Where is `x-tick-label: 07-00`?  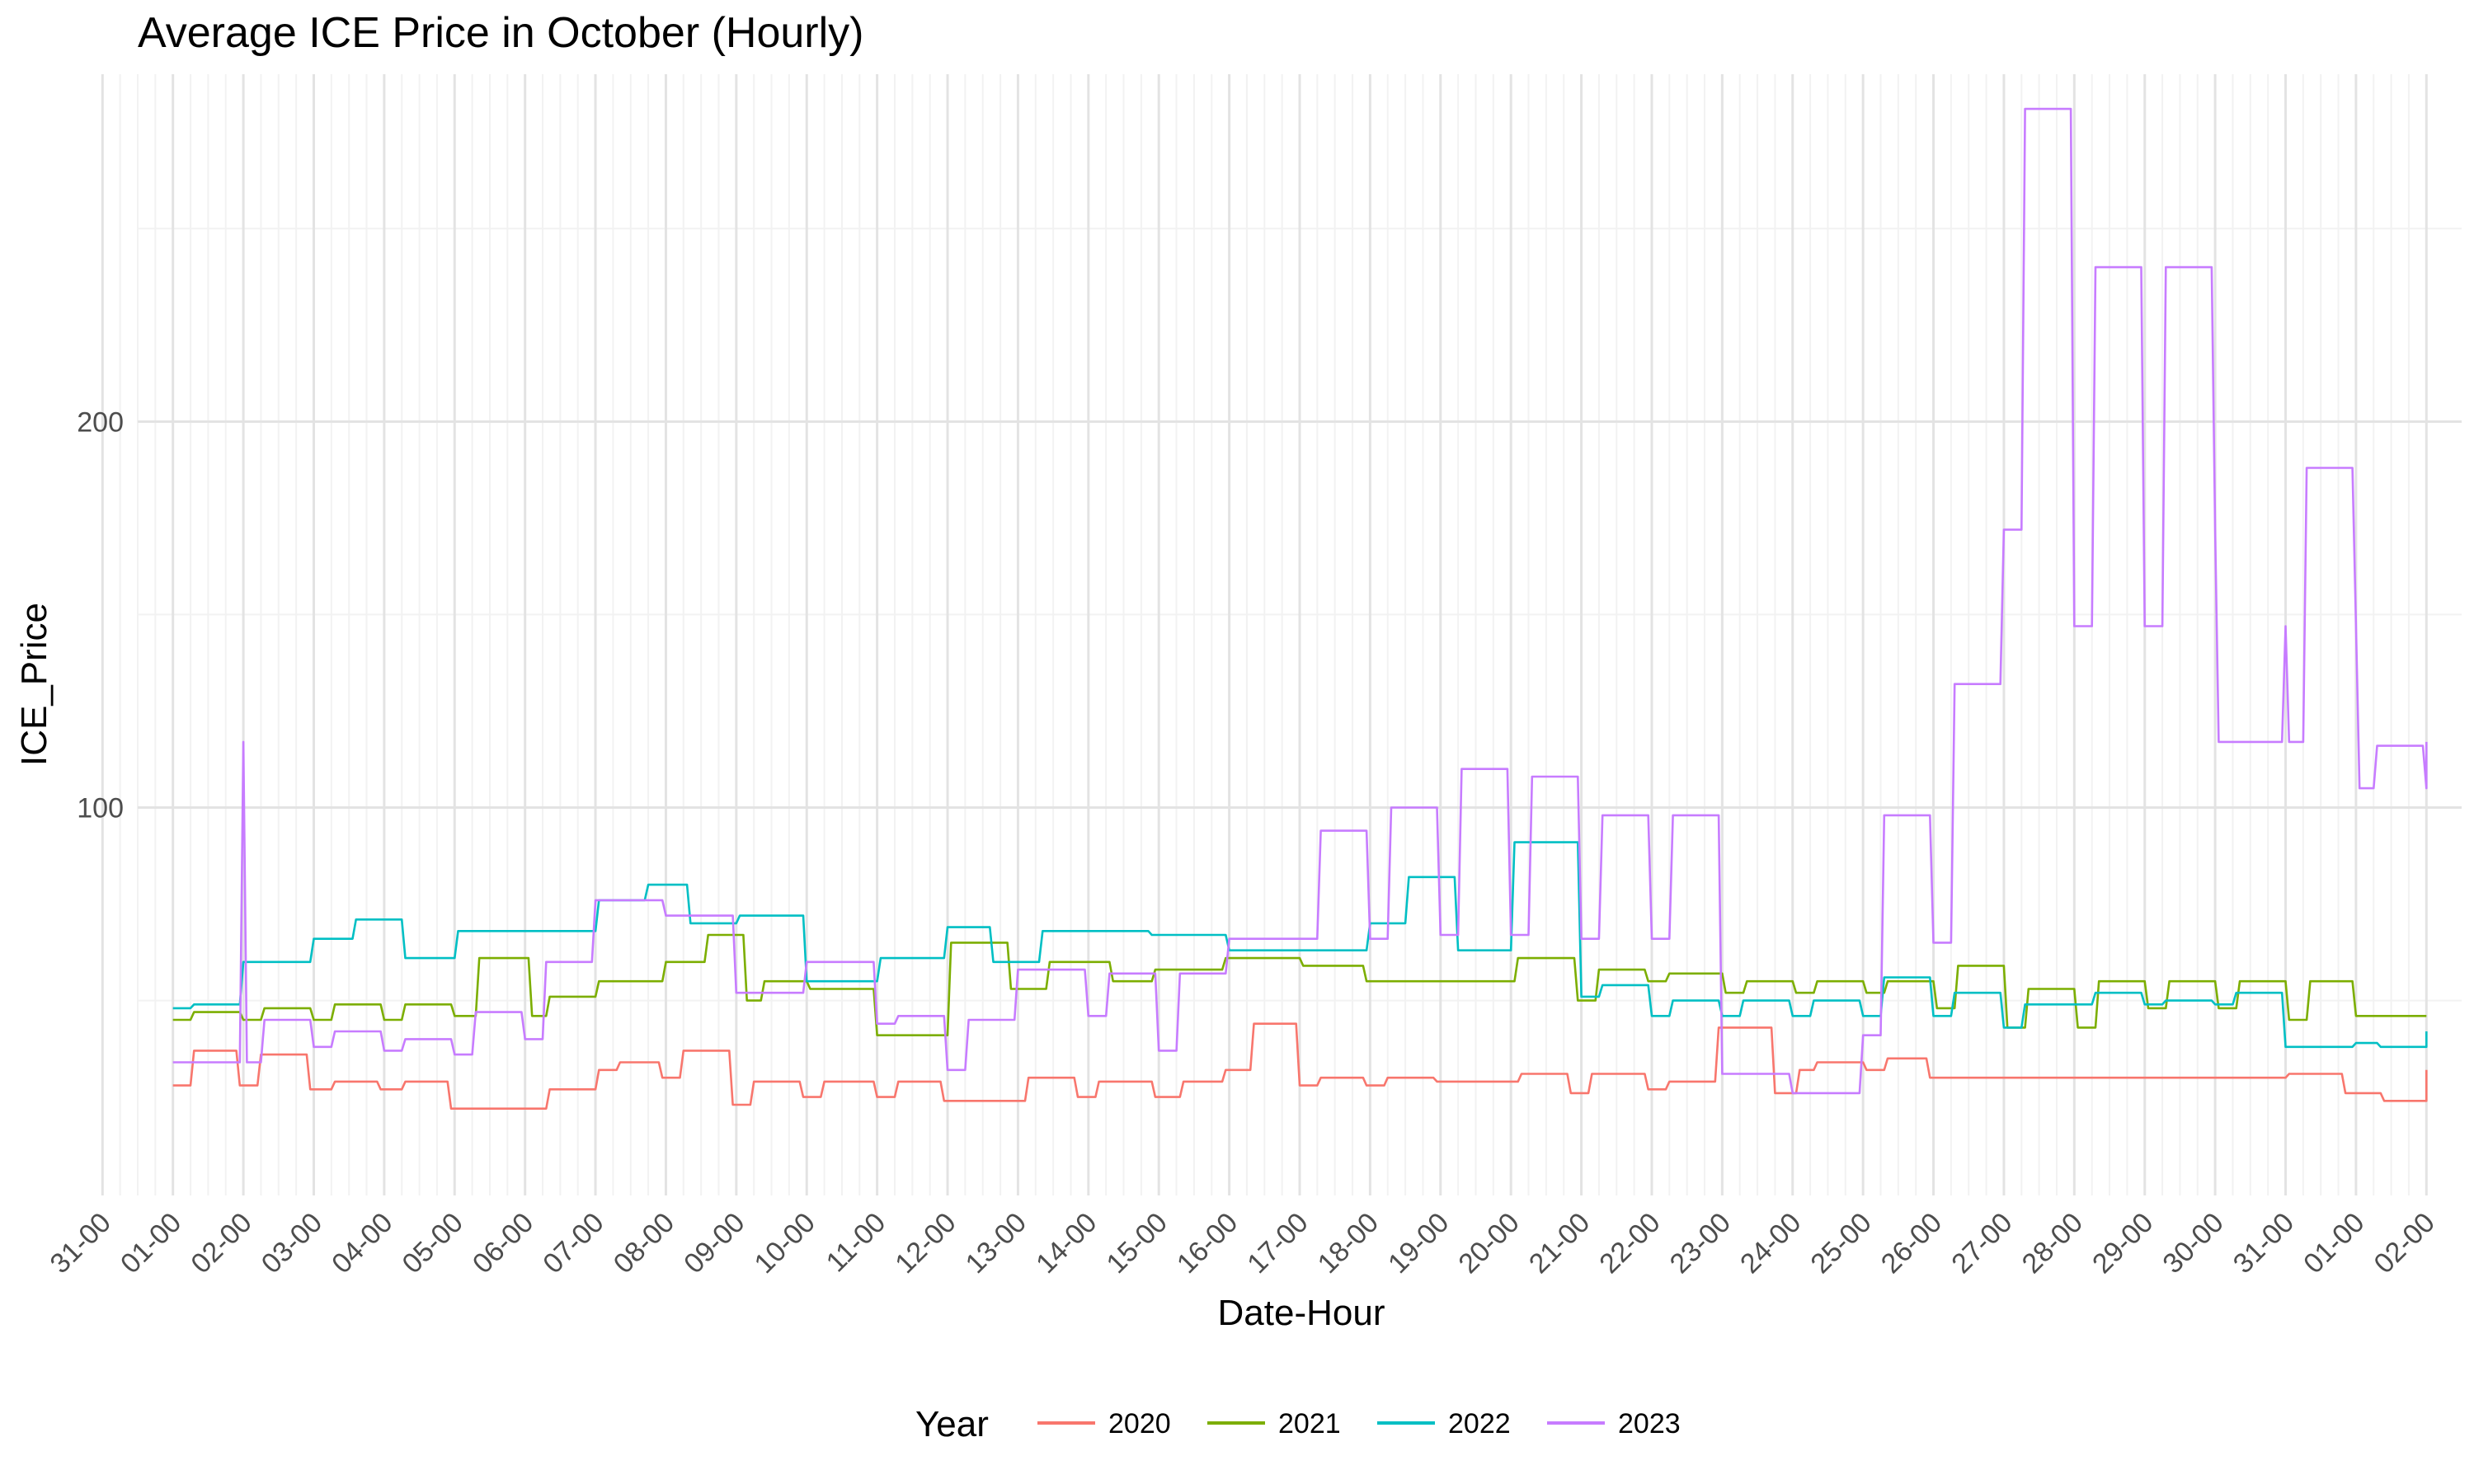
x-tick-label: 07-00 is located at coordinates (573, 1243).